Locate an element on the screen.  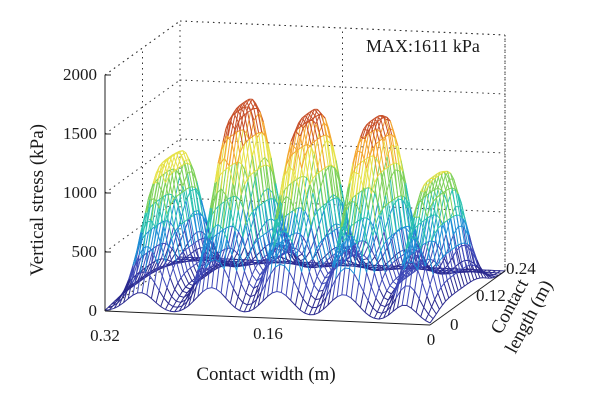
x-tick-labels: 0.32 0.16 0 is located at coordinates (262, 336).